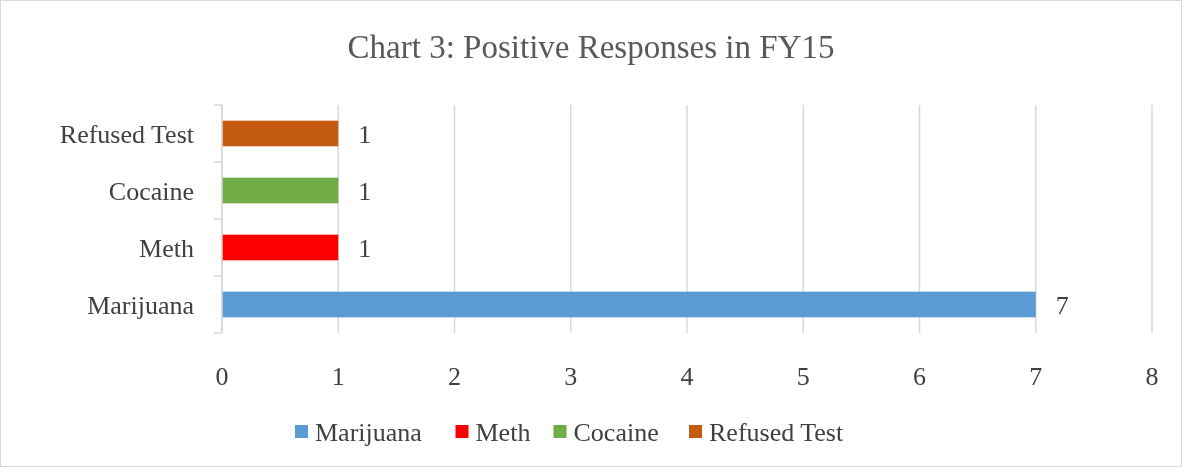  Describe the element at coordinates (919, 376) in the screenshot. I see `x-tick-label: 6` at that location.